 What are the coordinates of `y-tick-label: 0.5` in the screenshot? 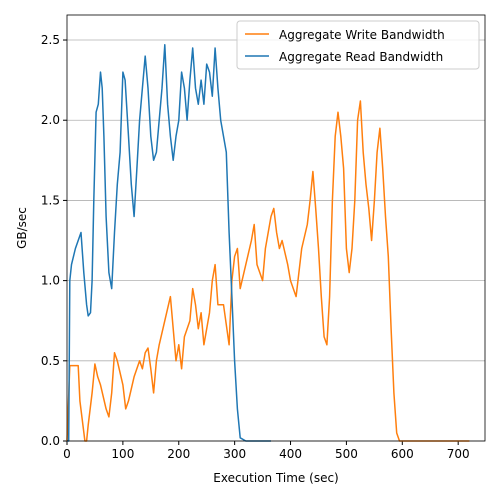 It's located at (50, 361).